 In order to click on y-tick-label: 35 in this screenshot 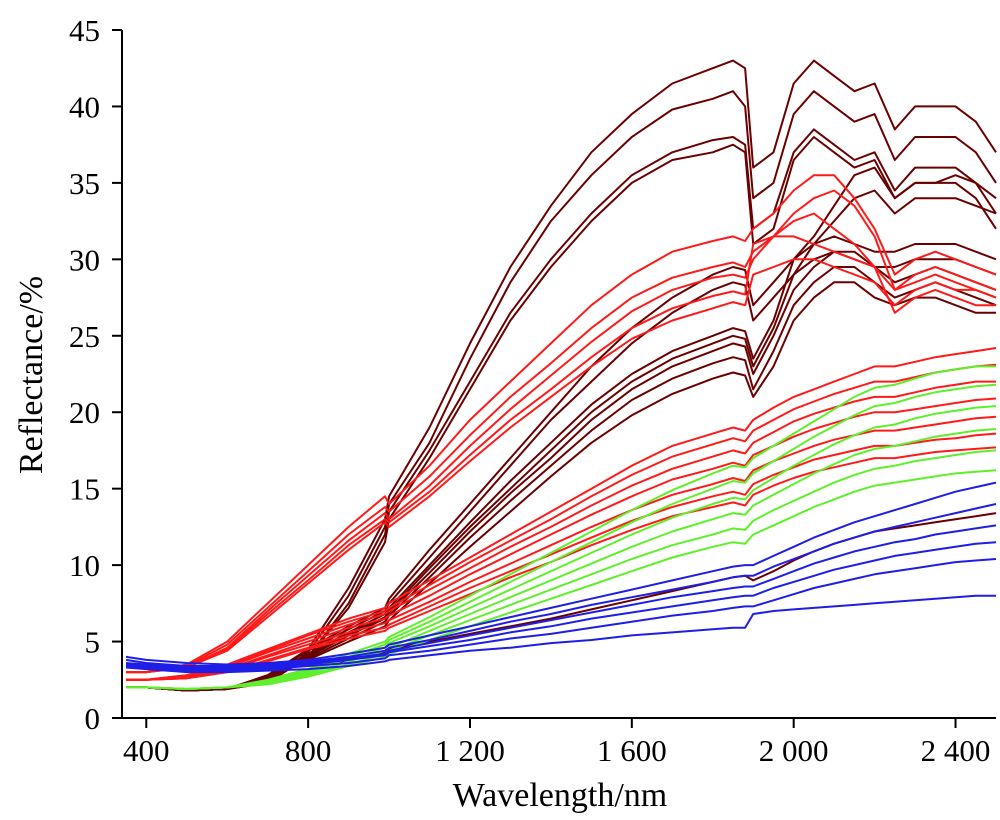, I will do `click(84, 183)`.